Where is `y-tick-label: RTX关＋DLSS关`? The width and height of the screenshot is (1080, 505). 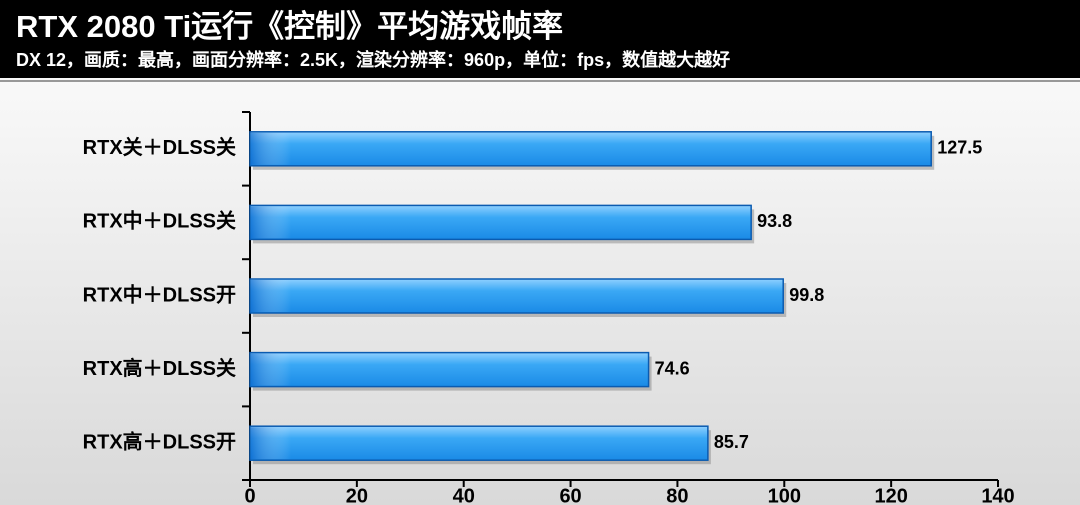
y-tick-label: RTX关＋DLSS关 is located at coordinates (159, 147).